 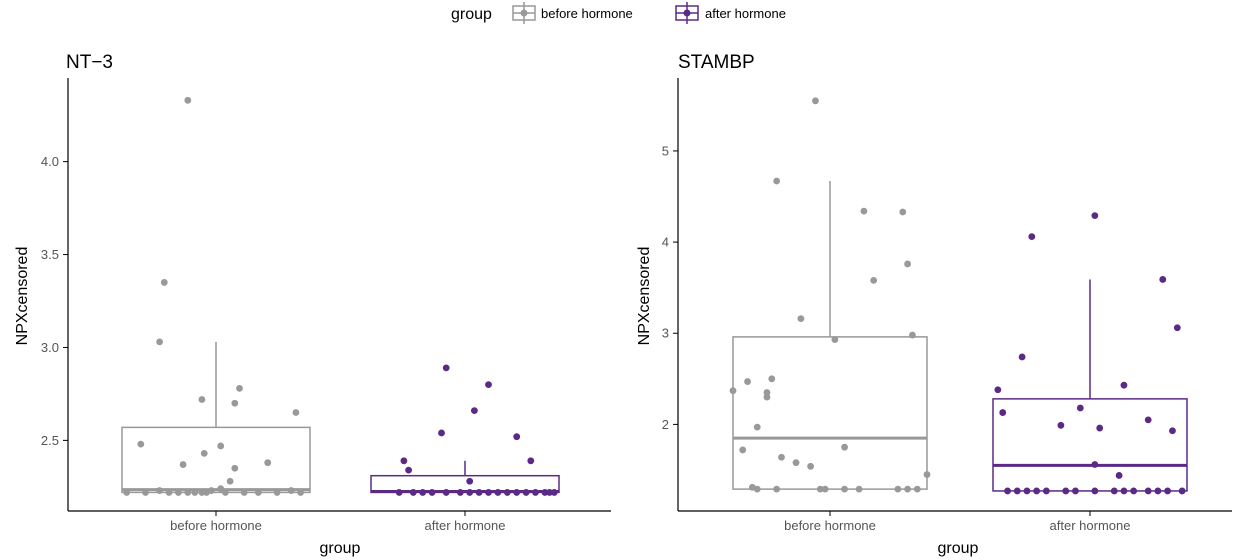 I want to click on panel-title: STAMBP, so click(x=716, y=62).